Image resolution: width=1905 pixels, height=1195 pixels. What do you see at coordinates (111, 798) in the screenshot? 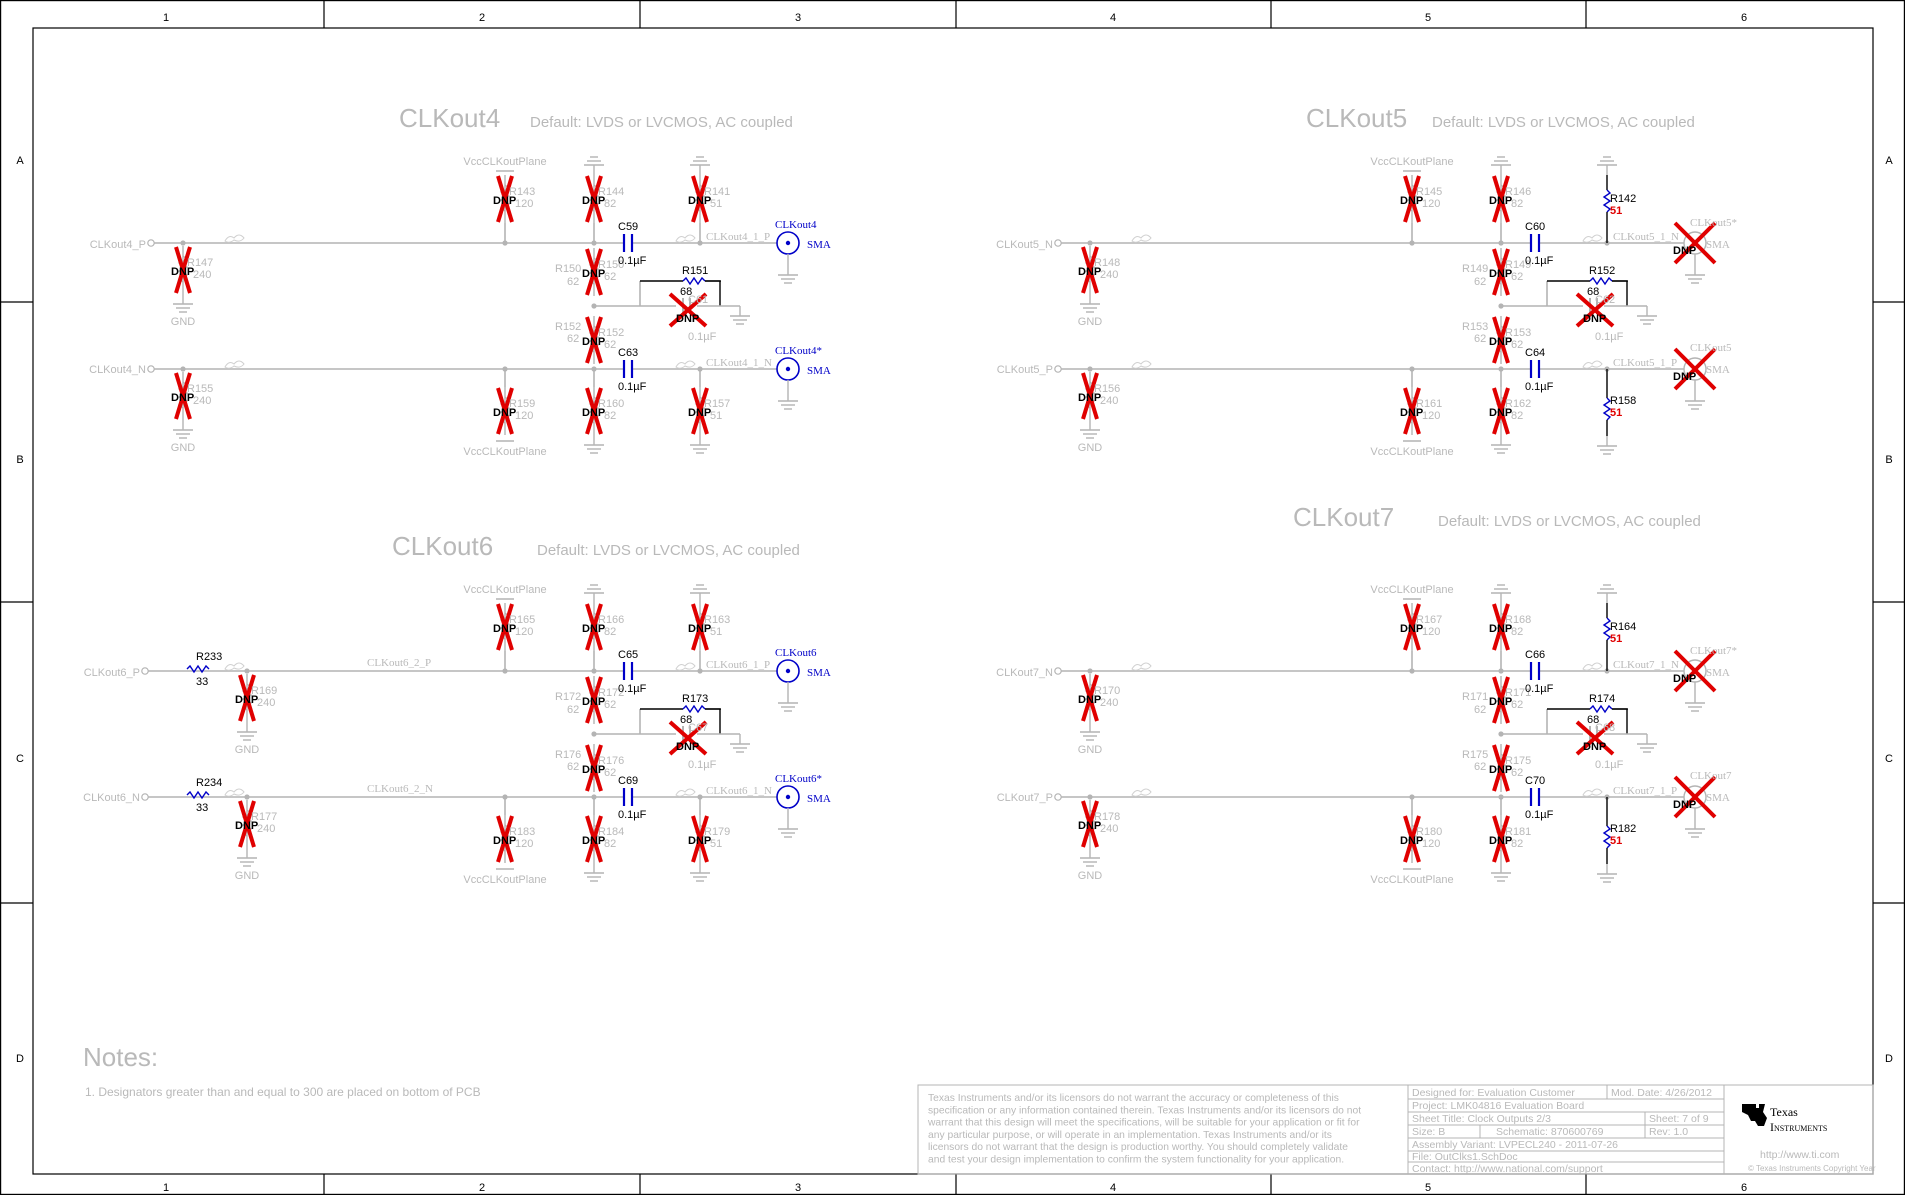
I see `port-label: CLKout6_N` at bounding box center [111, 798].